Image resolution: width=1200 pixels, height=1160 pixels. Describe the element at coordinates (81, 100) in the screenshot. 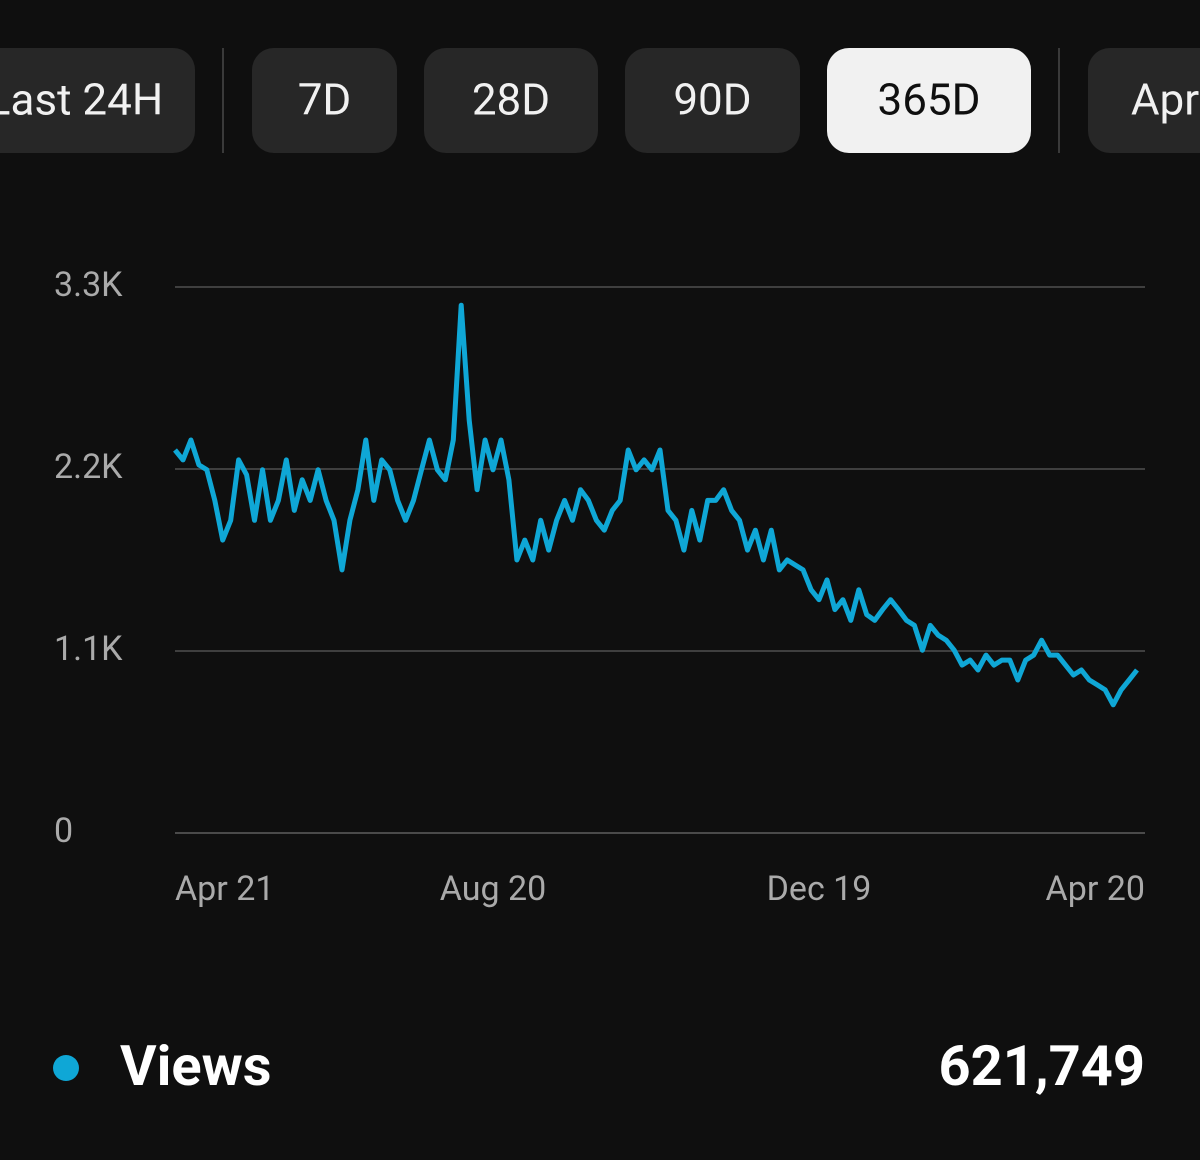

I see `tab-label: Last 24H` at that location.